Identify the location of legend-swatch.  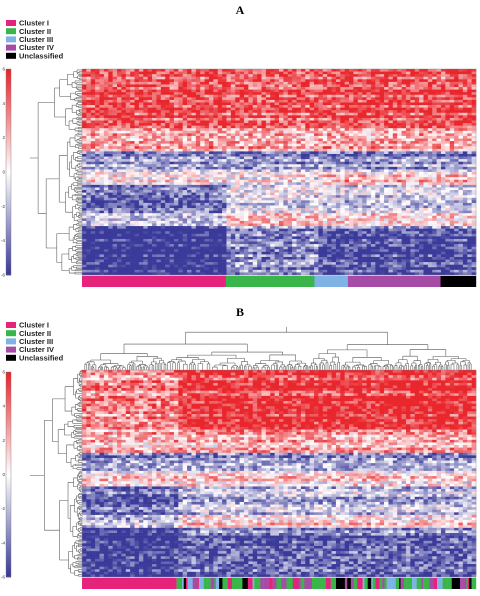
(11, 55).